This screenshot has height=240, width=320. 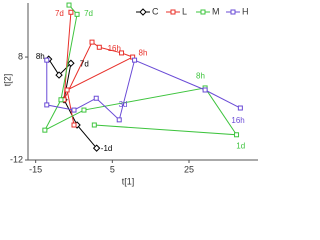 I want to click on legend-label: L, so click(x=184, y=11).